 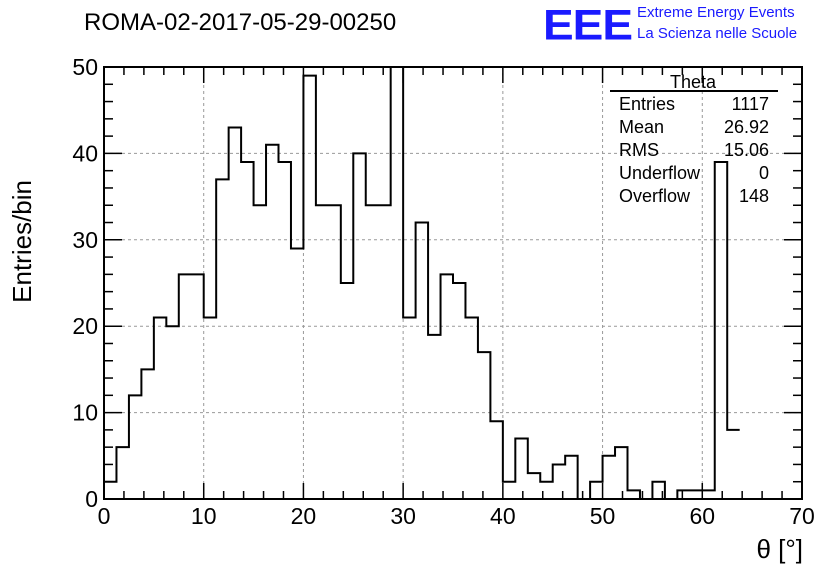 I want to click on x-tick-label: 20, so click(x=304, y=516).